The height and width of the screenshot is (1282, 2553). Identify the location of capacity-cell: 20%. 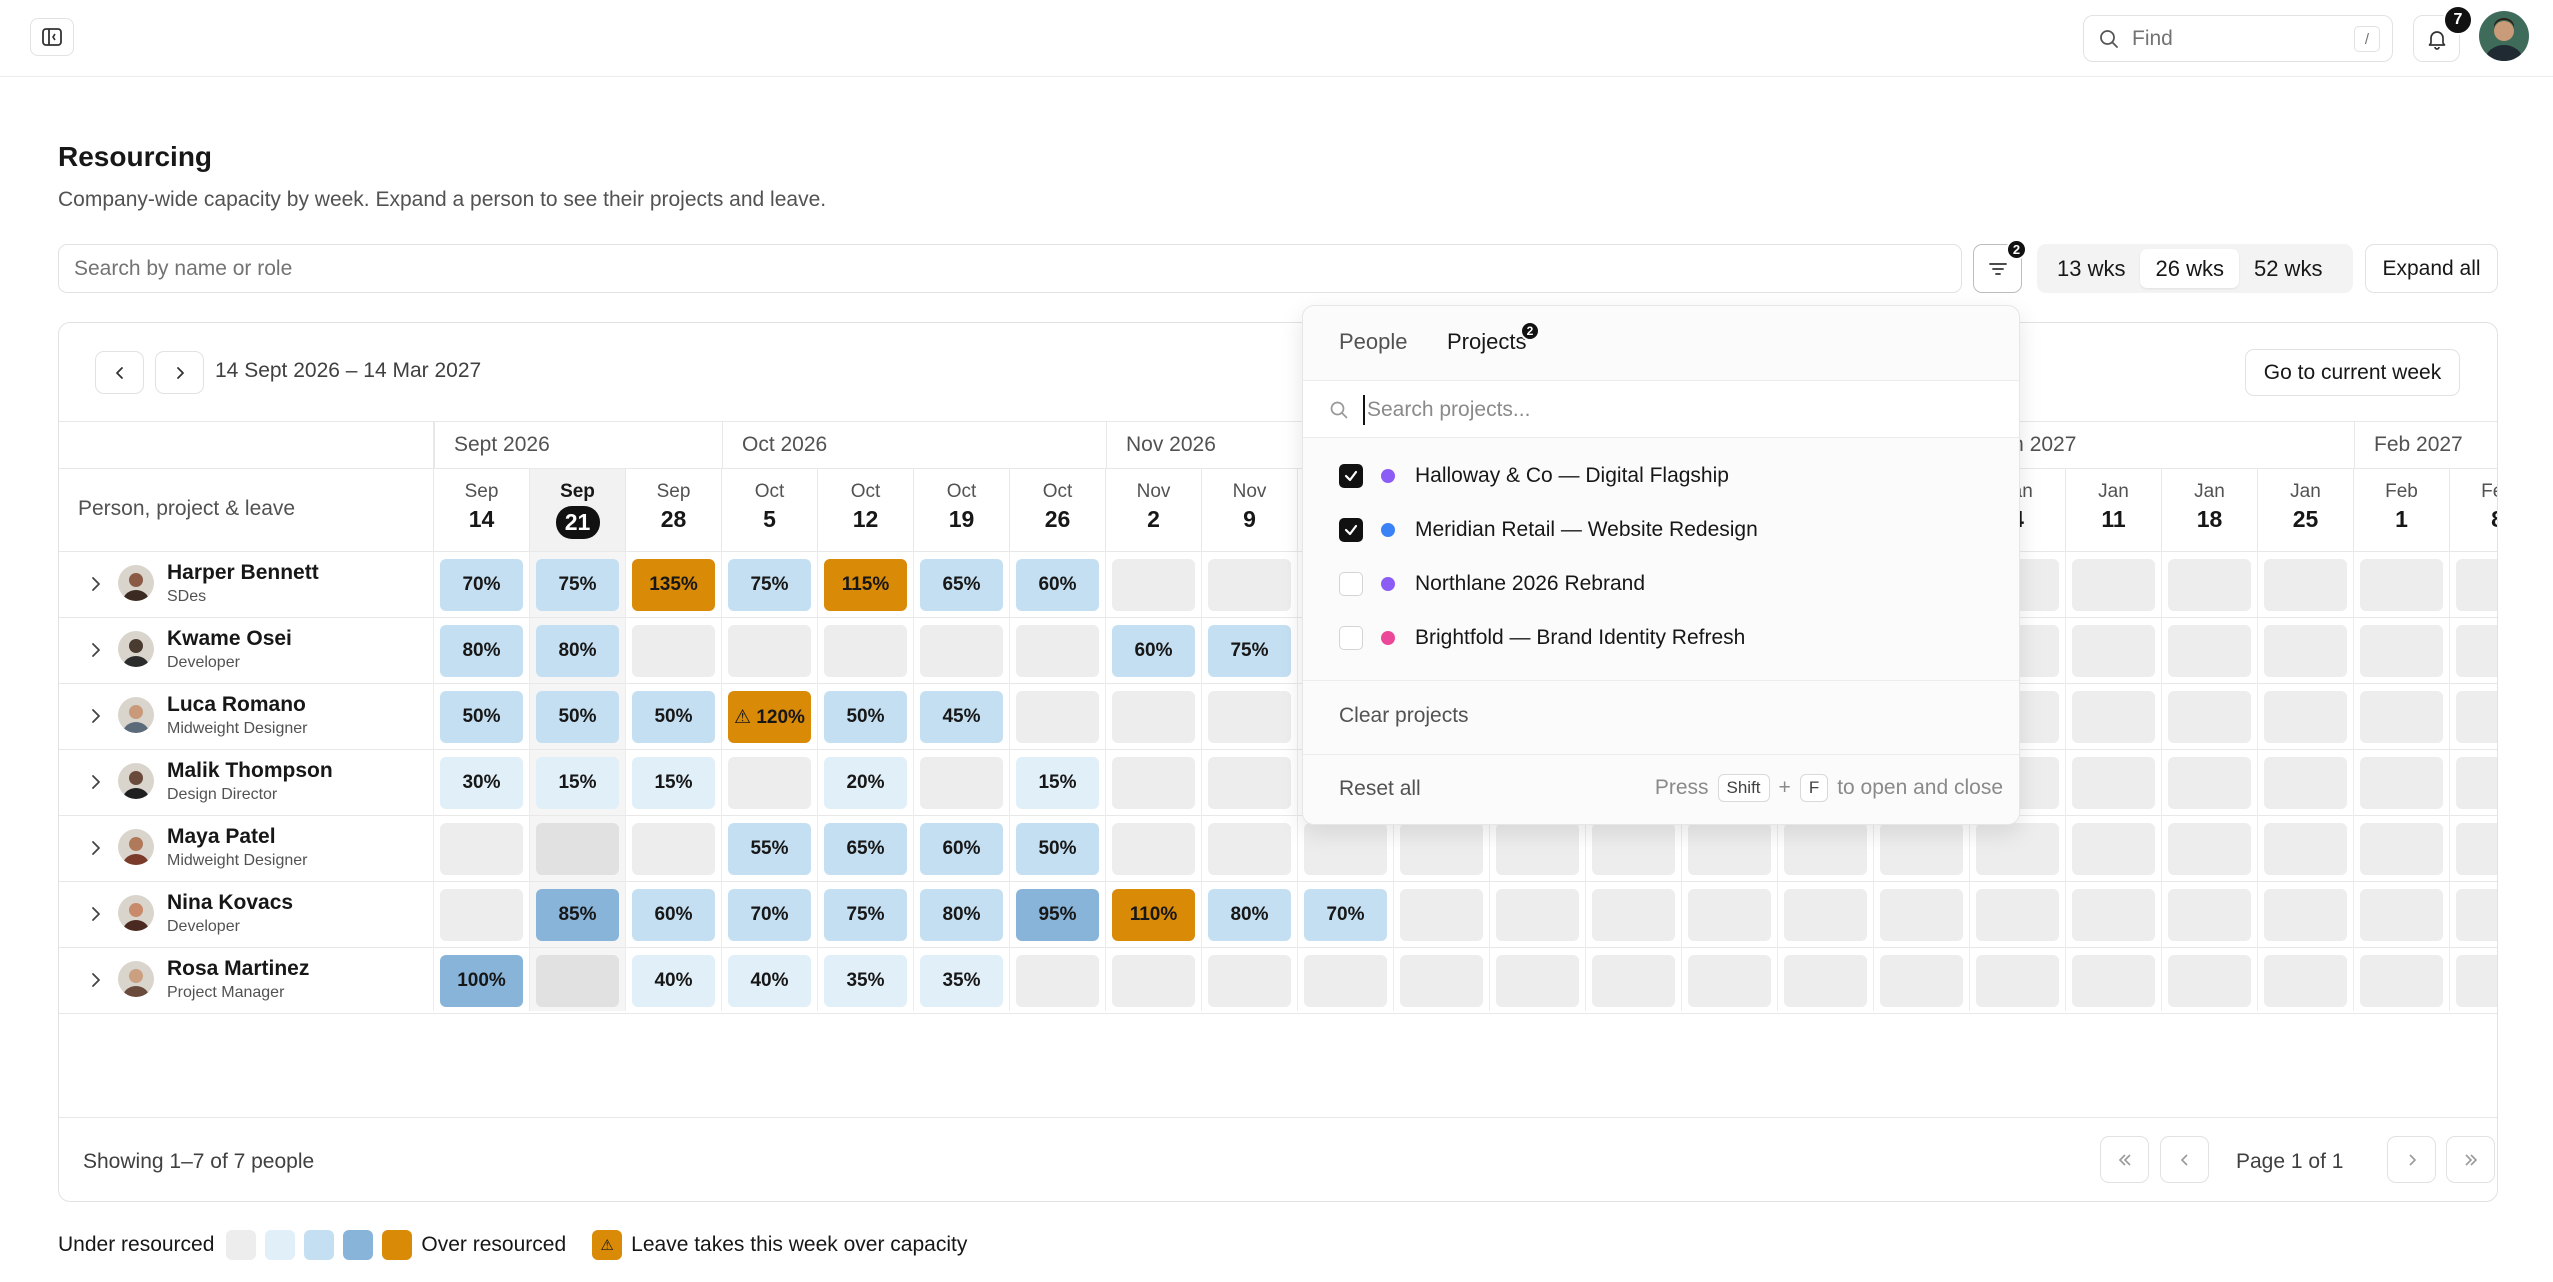
(865, 783).